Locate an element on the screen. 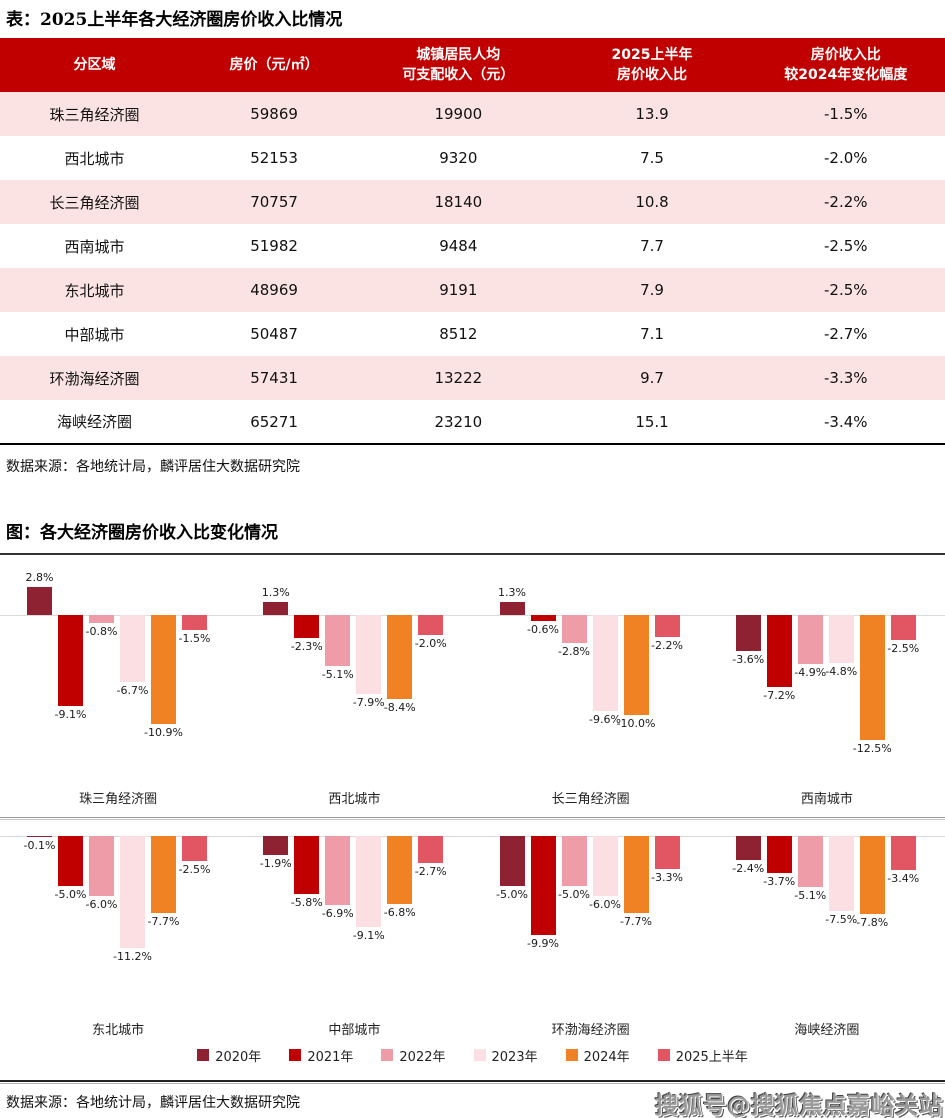 Image resolution: width=945 pixels, height=1118 pixels. group-caption: 西南城市 is located at coordinates (826, 800).